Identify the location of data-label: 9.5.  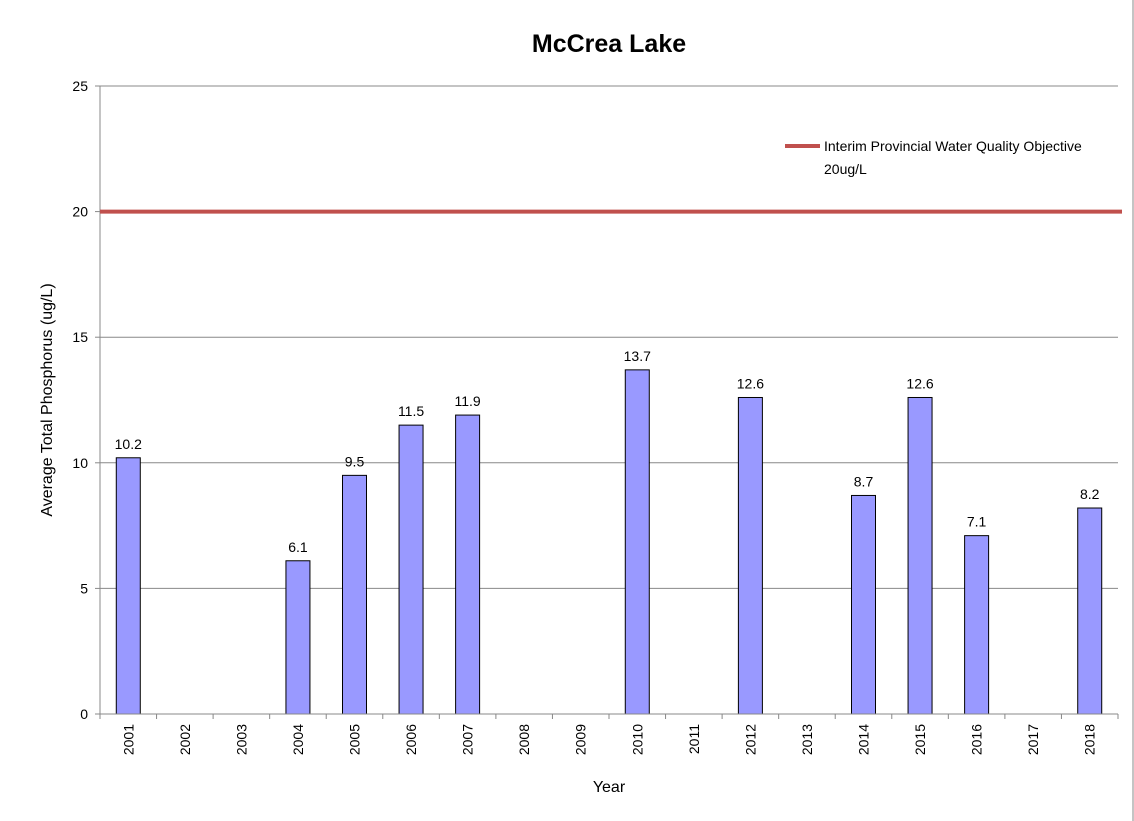
(355, 461).